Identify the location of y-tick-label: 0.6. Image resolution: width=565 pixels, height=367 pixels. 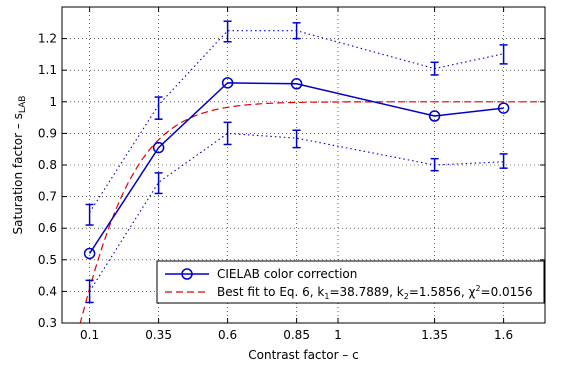
(47, 228).